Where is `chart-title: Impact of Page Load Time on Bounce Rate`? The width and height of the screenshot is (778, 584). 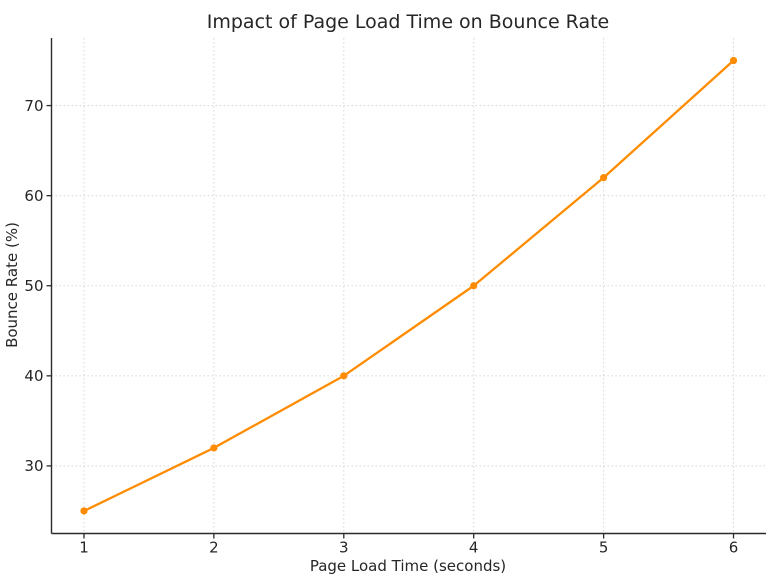
chart-title: Impact of Page Load Time on Bounce Rate is located at coordinates (408, 22).